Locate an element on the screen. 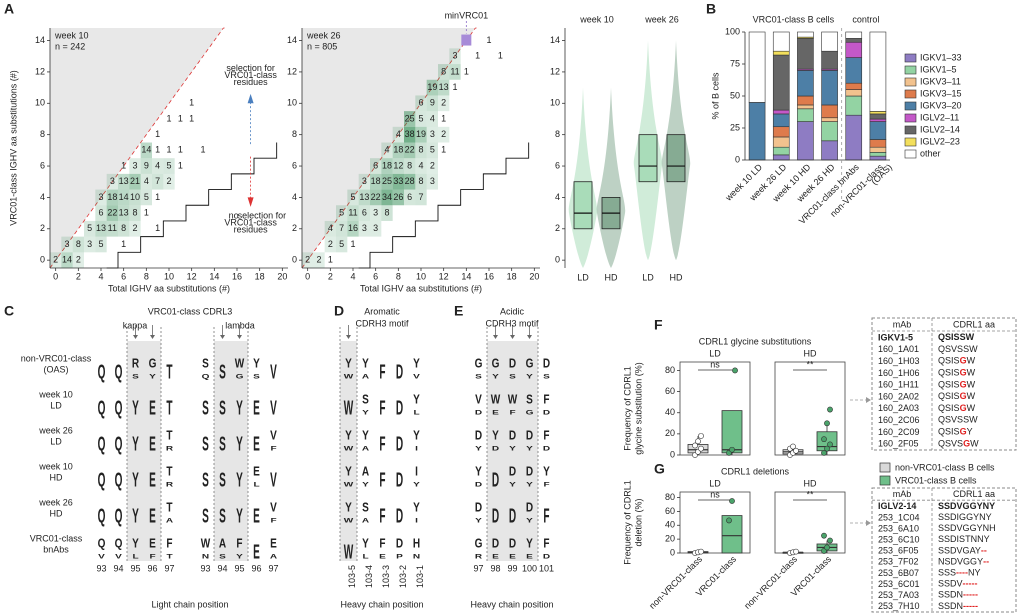 Image resolution: width=1024 pixels, height=614 pixels. arrow-head is located at coordinates (250, 98).